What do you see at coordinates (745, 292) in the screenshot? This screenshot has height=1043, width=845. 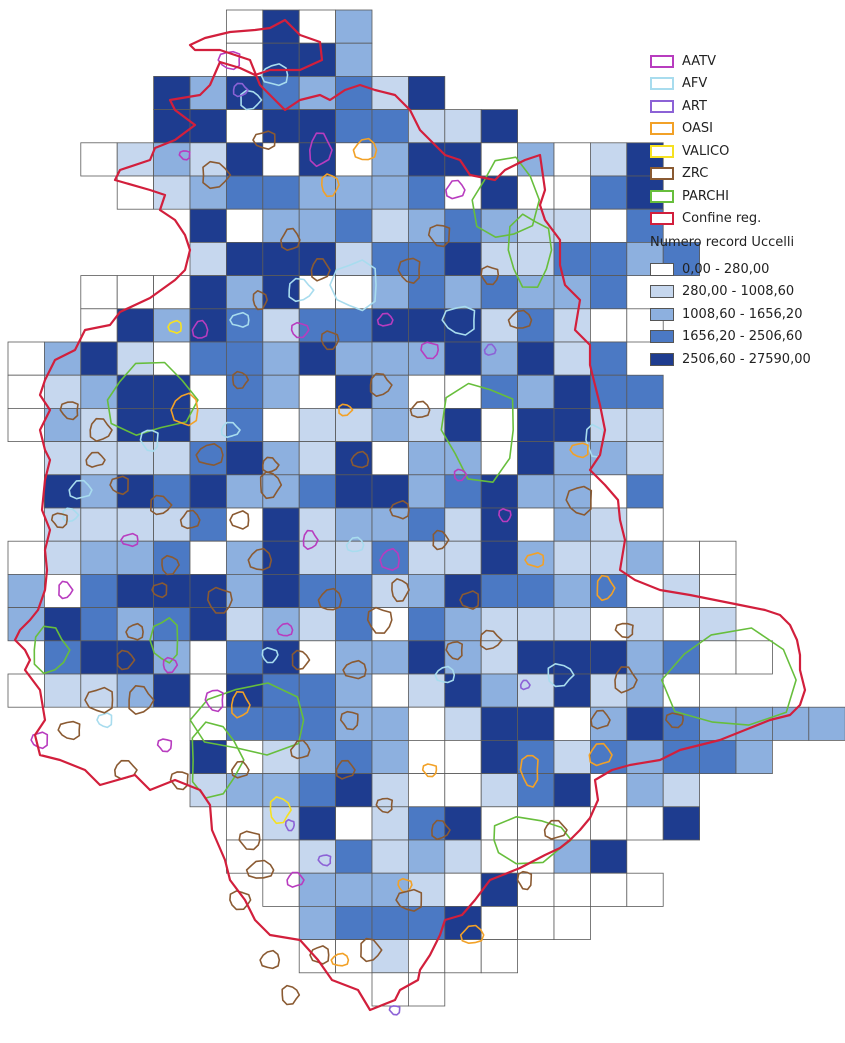 I see `legend-class-2: 280,00 - 1008,60` at bounding box center [745, 292].